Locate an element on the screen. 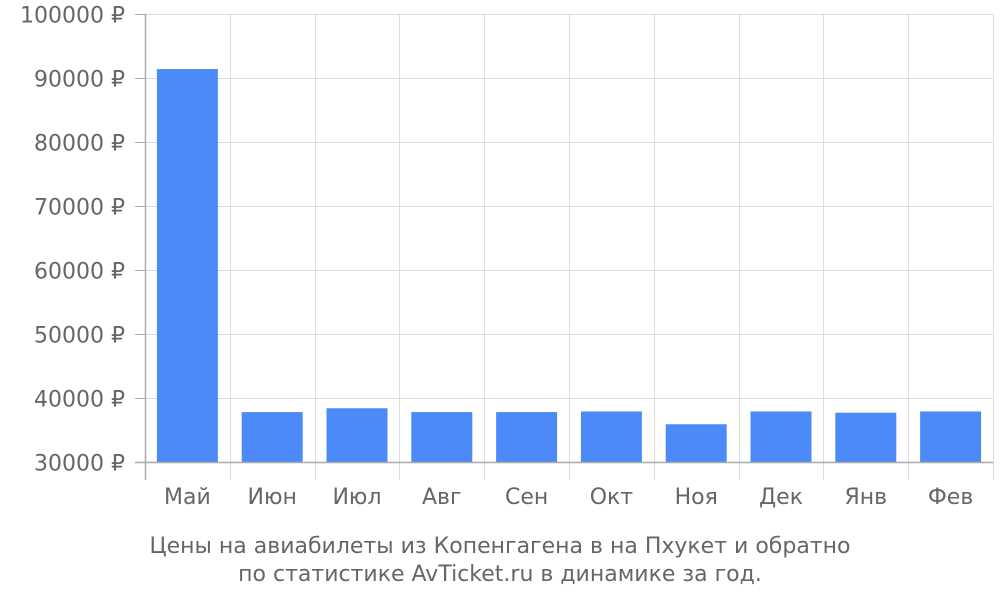 Image resolution: width=1000 pixels, height=600 pixels. x-tick-label: Дек is located at coordinates (781, 497).